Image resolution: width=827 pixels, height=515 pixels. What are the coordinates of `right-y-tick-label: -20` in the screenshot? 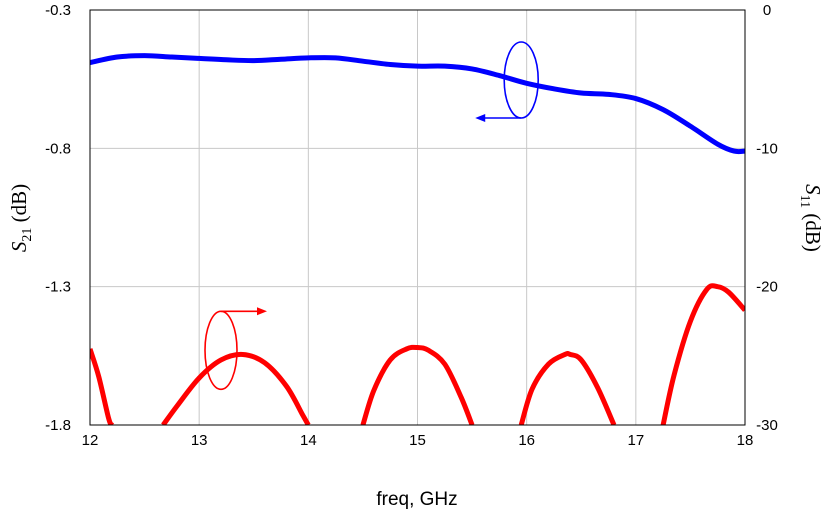 It's located at (767, 287).